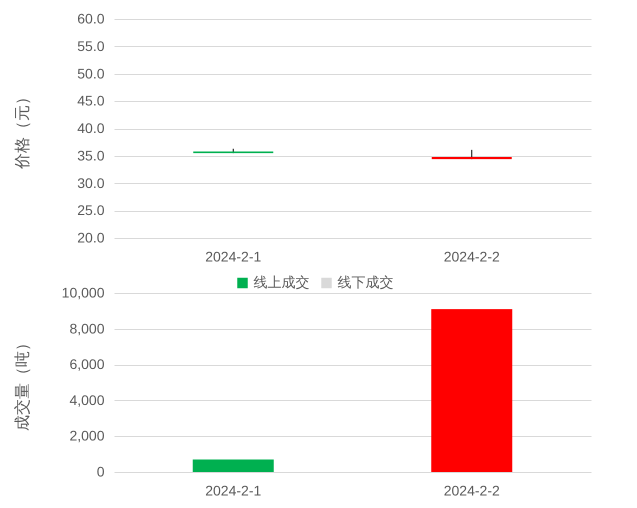 This screenshot has height=508, width=637. I want to click on y-tick-label: 10,000, so click(83, 292).